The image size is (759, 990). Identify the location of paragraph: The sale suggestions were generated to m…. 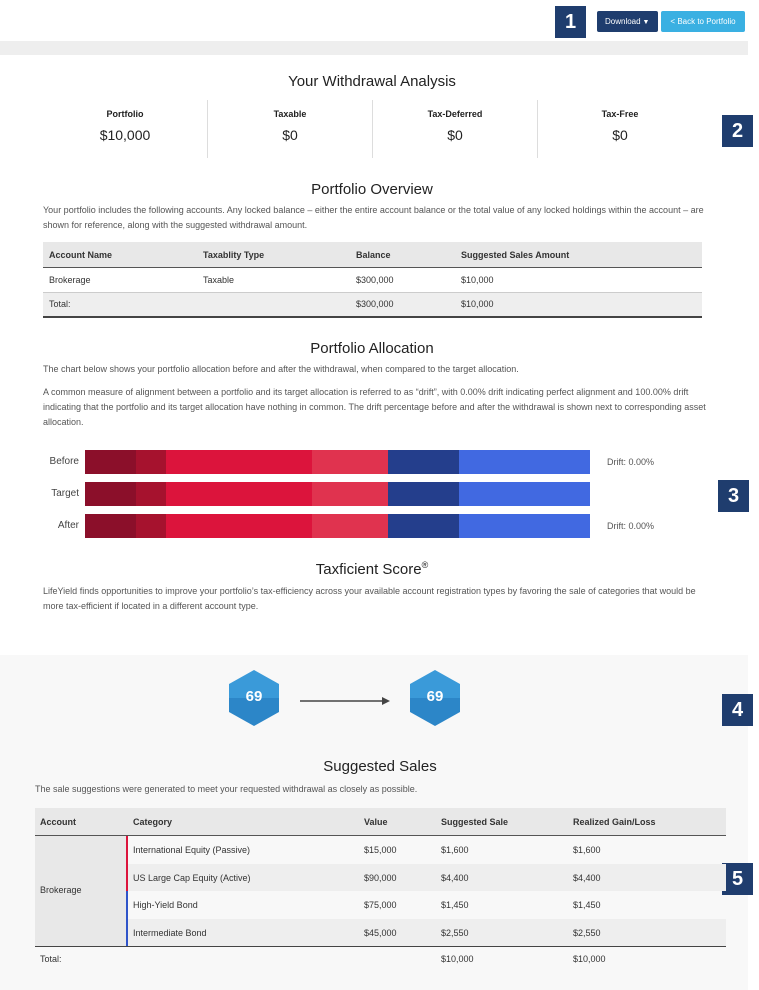
(226, 789).